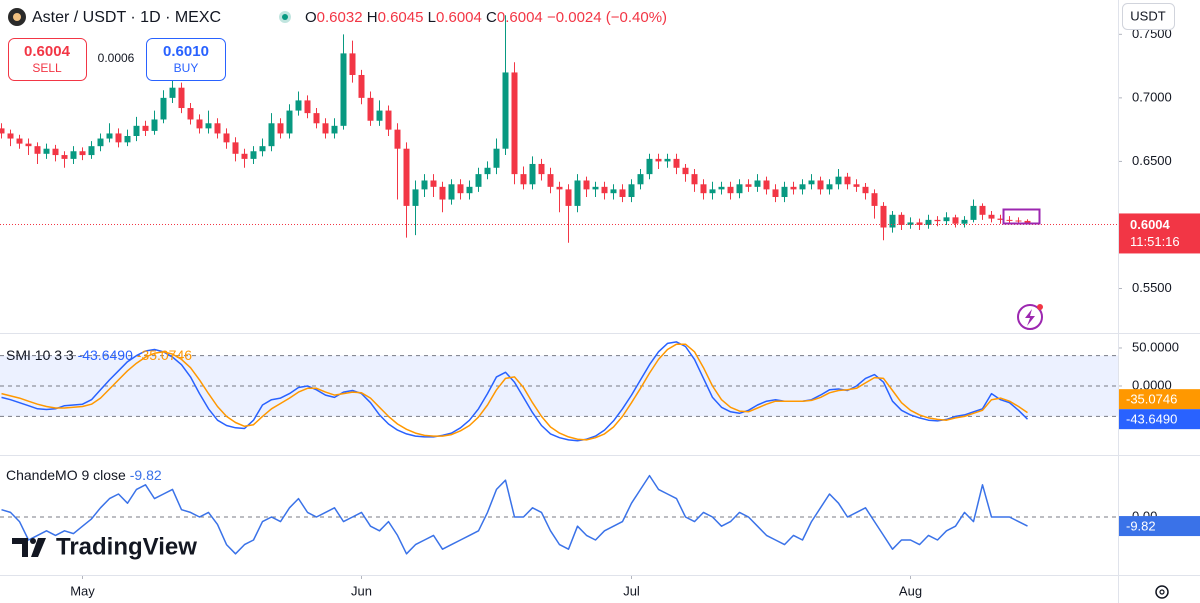  I want to click on sell-label: SELL, so click(47, 68).